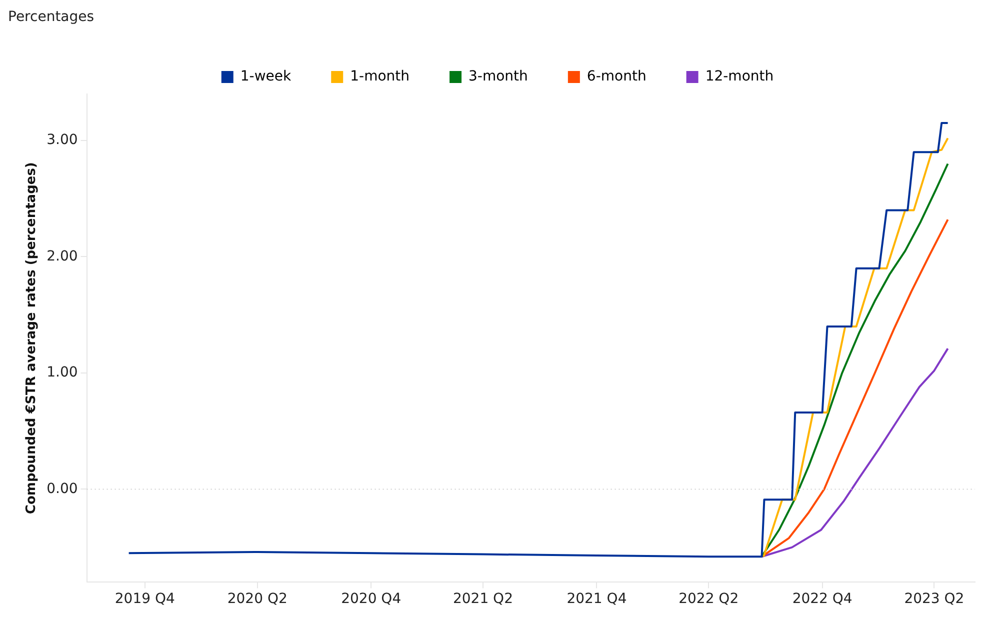 This screenshot has height=617, width=983. I want to click on y-tick-label: 2.00, so click(62, 256).